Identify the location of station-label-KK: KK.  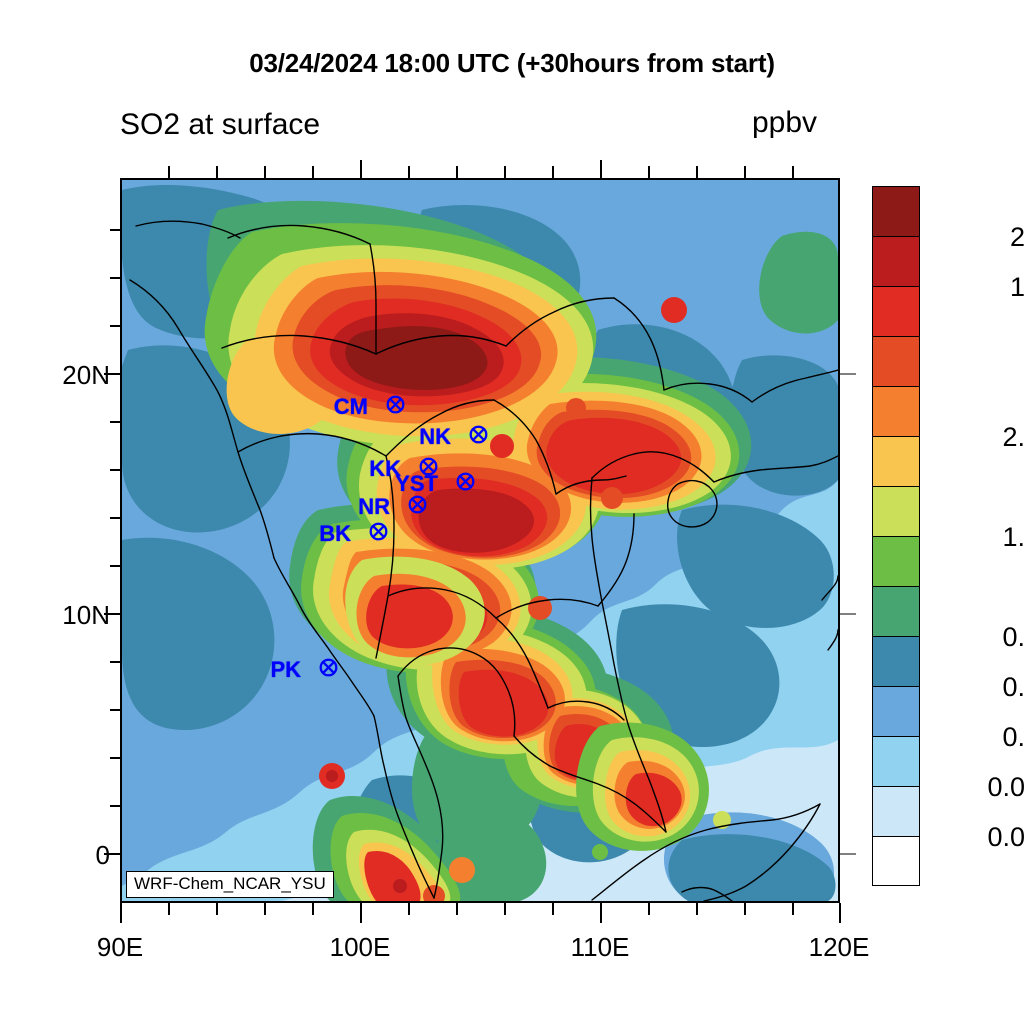
(385, 468).